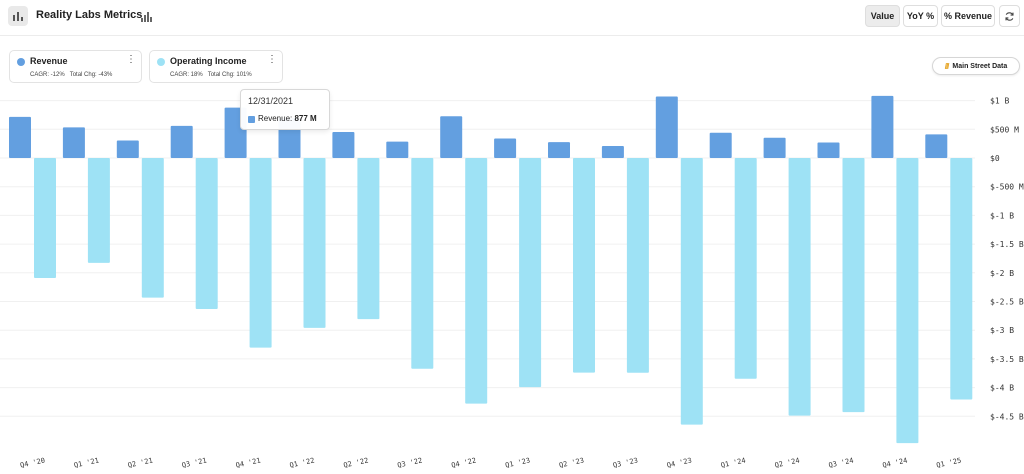 This screenshot has height=474, width=1024. I want to click on x-tick-label: Q4 '22, so click(464, 463).